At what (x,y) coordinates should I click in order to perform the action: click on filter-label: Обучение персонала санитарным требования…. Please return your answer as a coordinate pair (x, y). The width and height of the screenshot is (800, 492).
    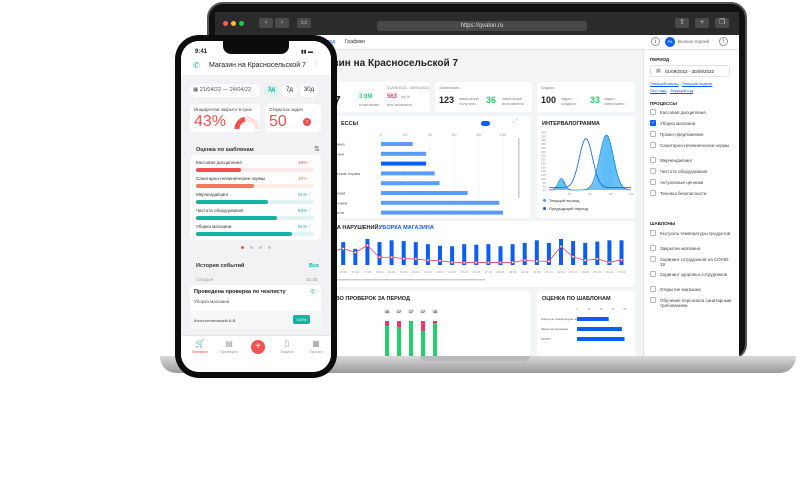
    Looking at the image, I should click on (696, 303).